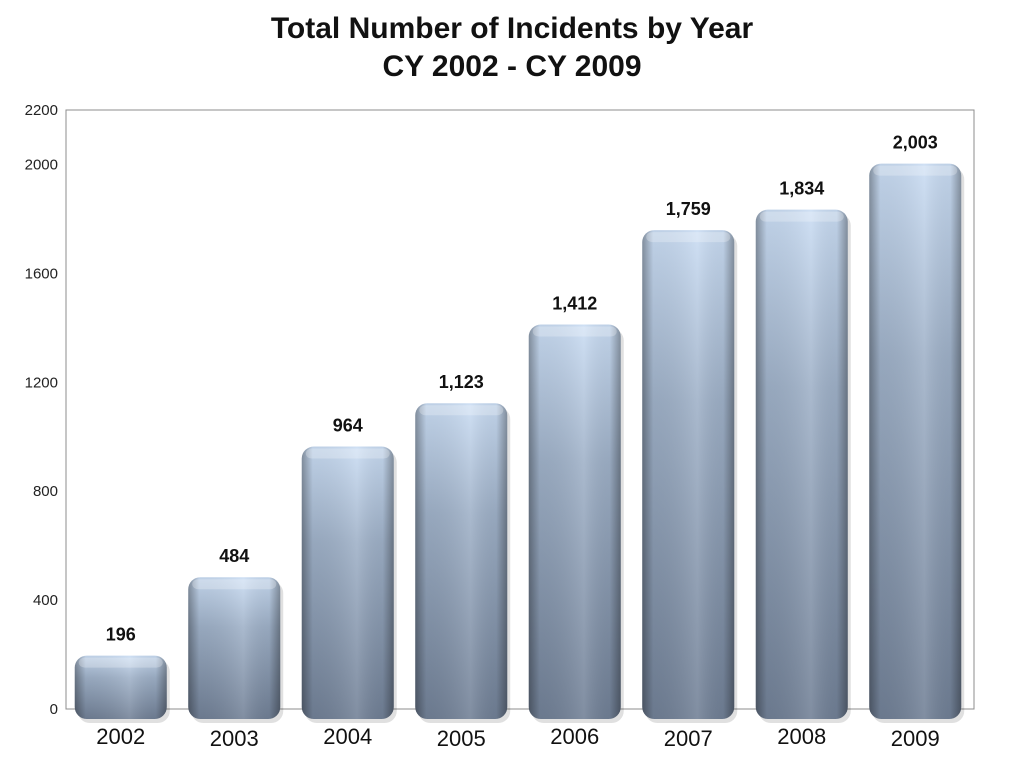  Describe the element at coordinates (41, 110) in the screenshot. I see `y-tick-label: 2200` at that location.